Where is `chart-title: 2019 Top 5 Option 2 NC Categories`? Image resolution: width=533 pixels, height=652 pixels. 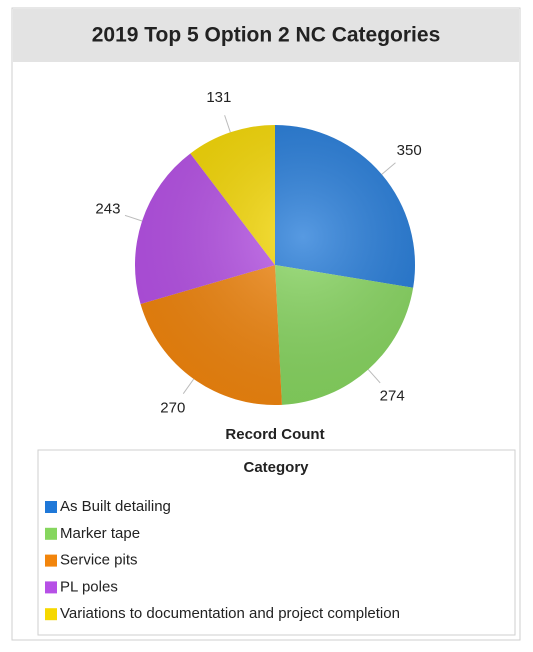
chart-title: 2019 Top 5 Option 2 NC Categories is located at coordinates (266, 35).